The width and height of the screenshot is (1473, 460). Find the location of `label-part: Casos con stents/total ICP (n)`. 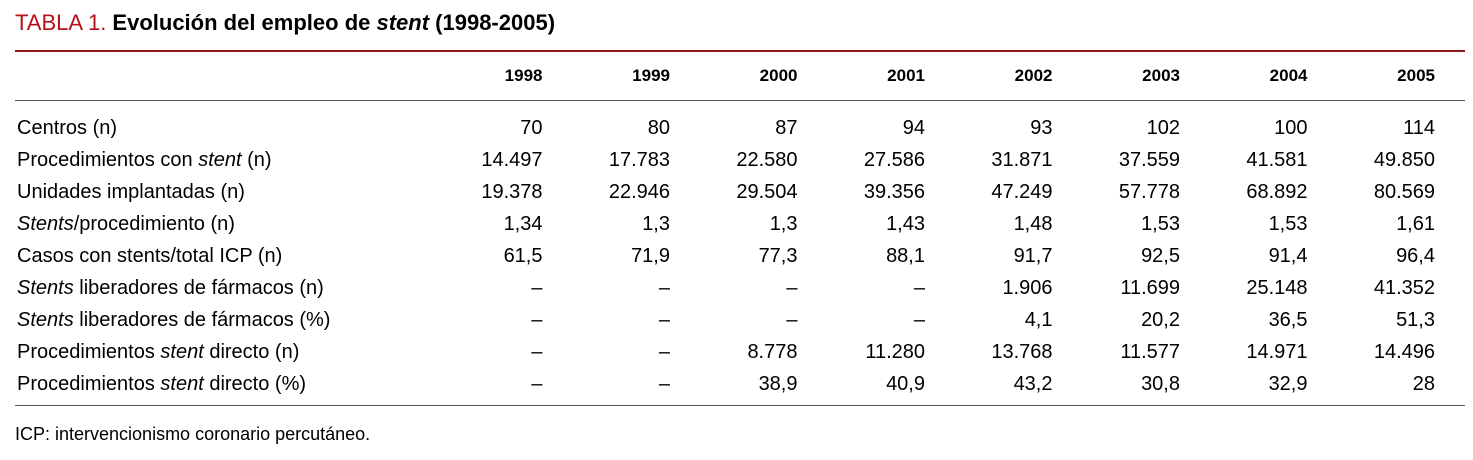

label-part: Casos con stents/total ICP (n) is located at coordinates (150, 255).